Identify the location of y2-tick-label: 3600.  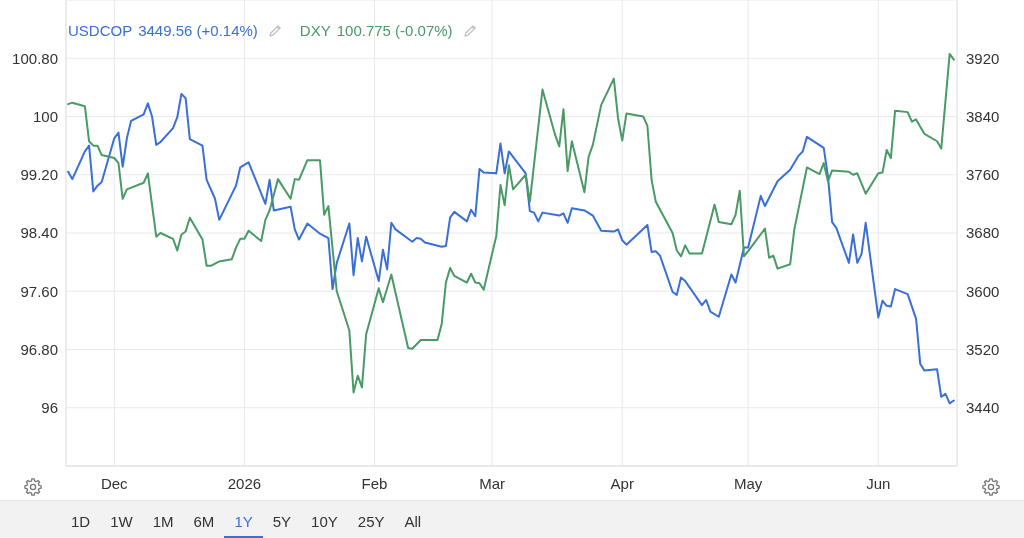
(983, 291).